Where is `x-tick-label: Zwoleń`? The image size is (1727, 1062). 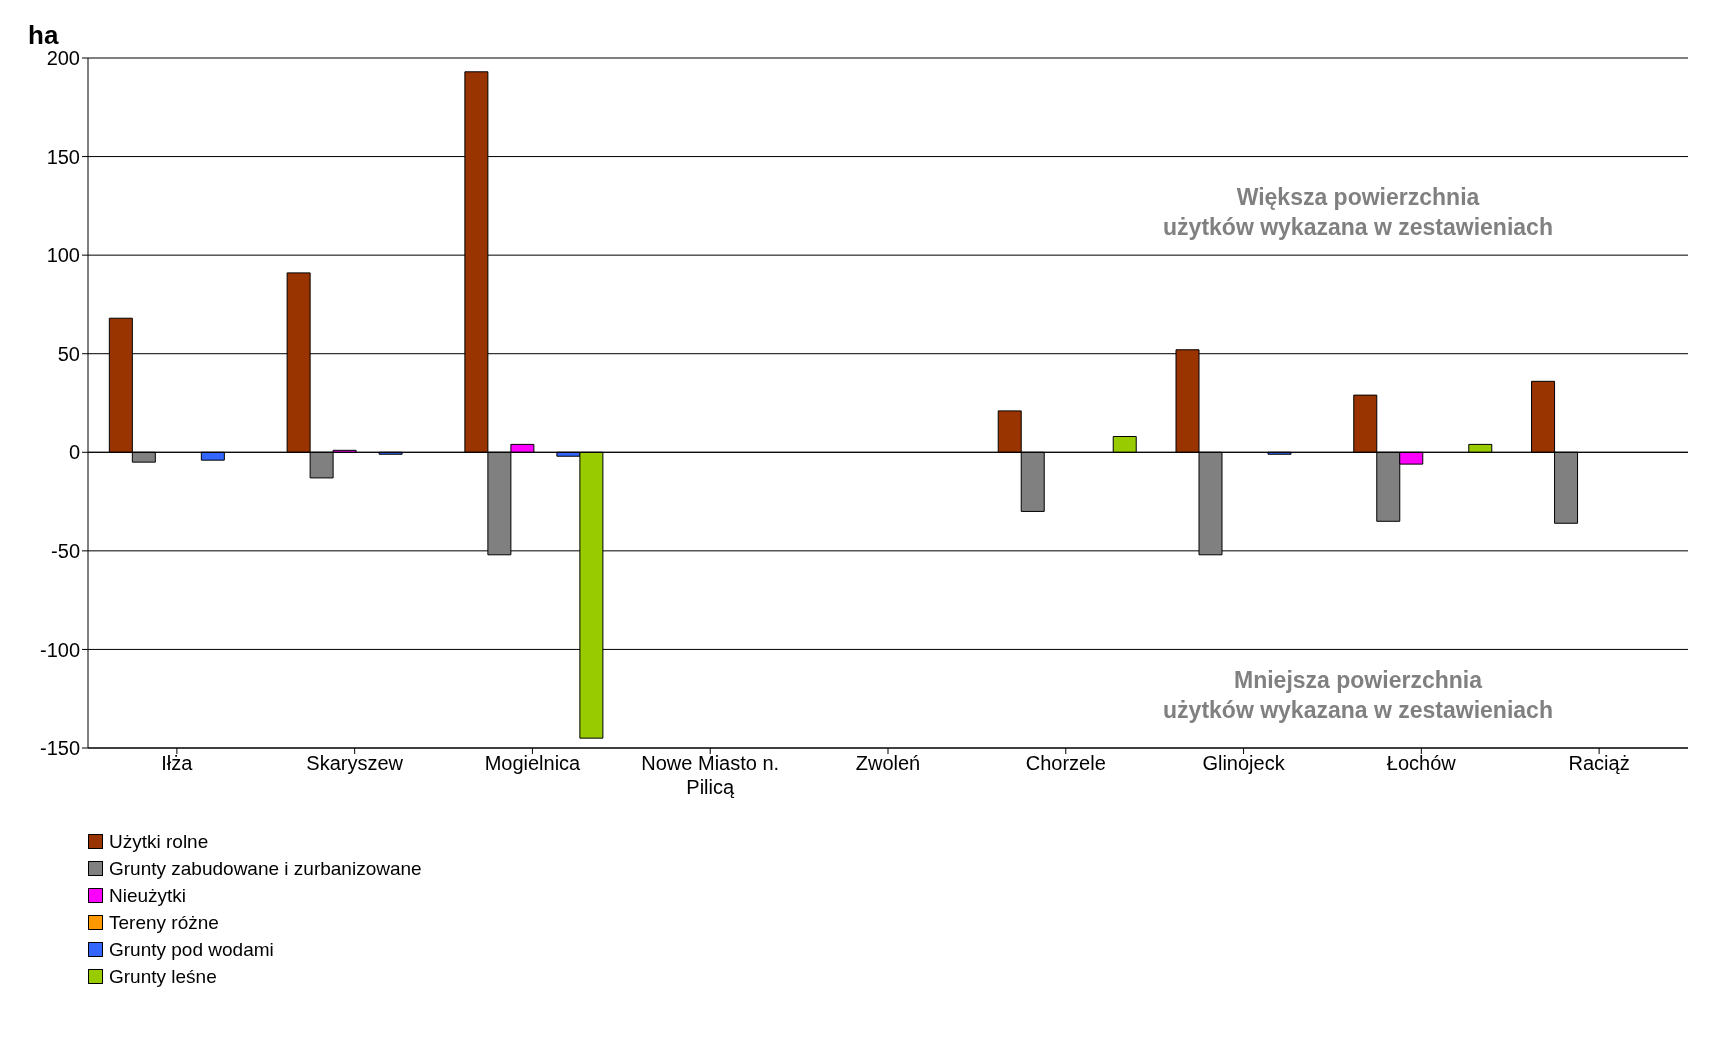
x-tick-label: Zwoleń is located at coordinates (888, 763).